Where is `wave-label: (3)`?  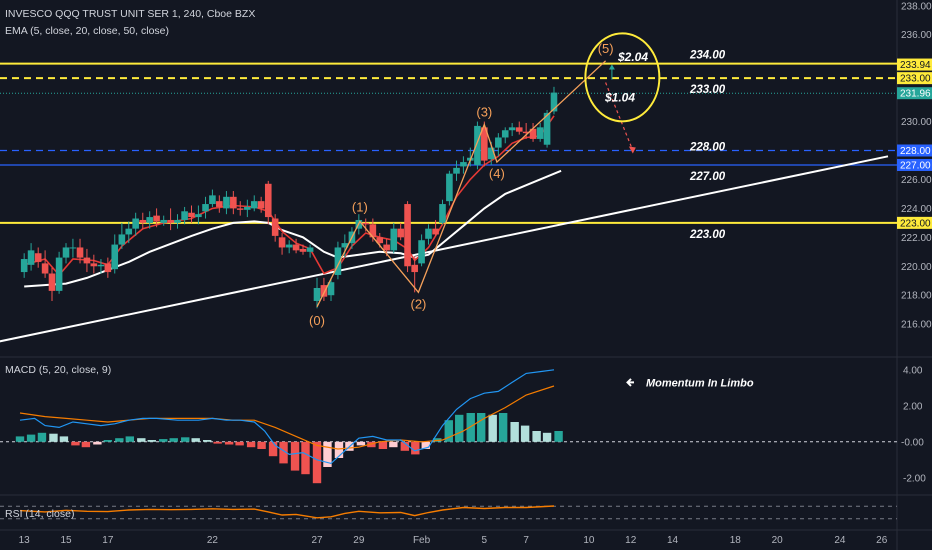 wave-label: (3) is located at coordinates (484, 111).